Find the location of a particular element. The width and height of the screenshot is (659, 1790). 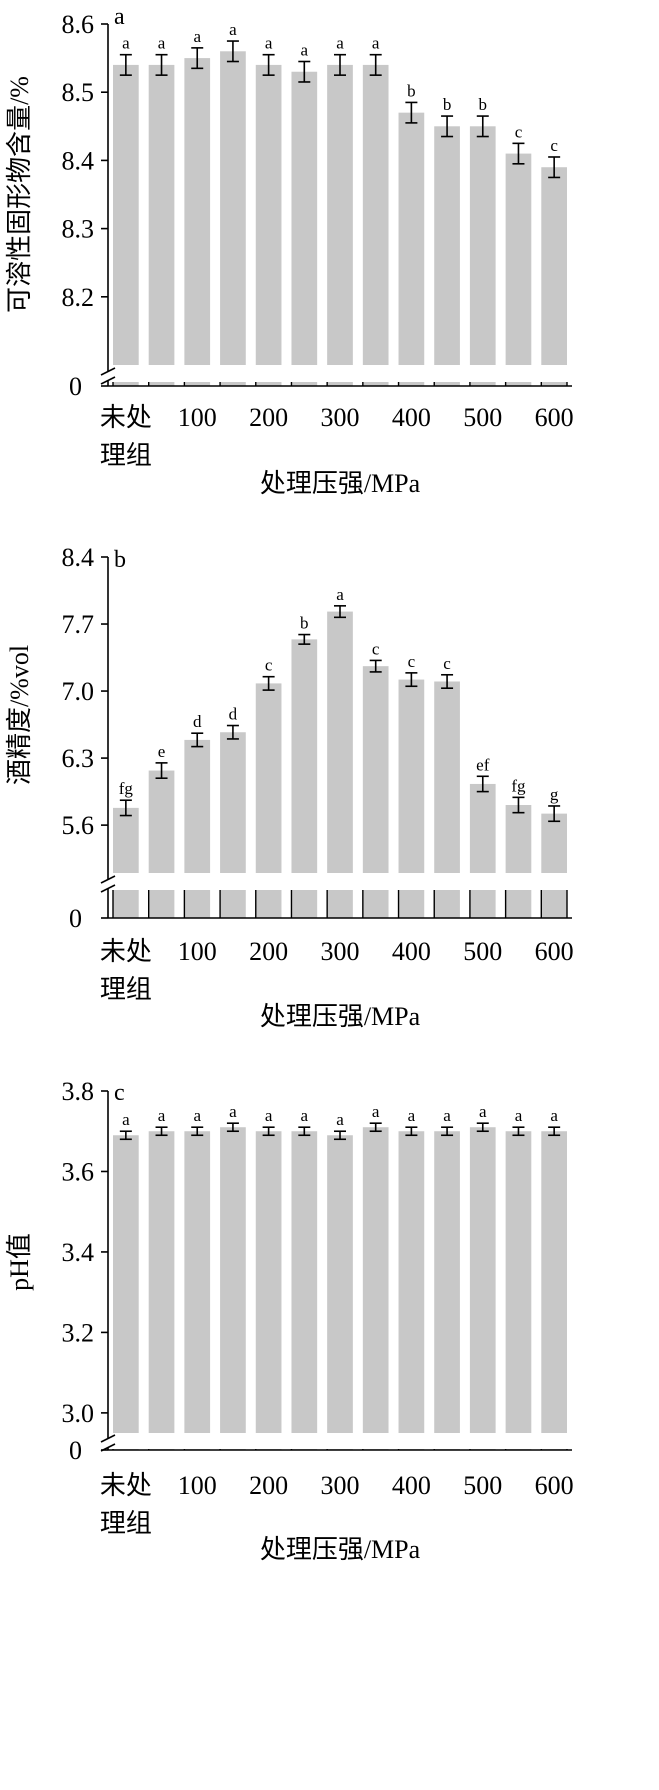

y-axis-title: 酒精度/%vol is located at coordinates (19, 715).